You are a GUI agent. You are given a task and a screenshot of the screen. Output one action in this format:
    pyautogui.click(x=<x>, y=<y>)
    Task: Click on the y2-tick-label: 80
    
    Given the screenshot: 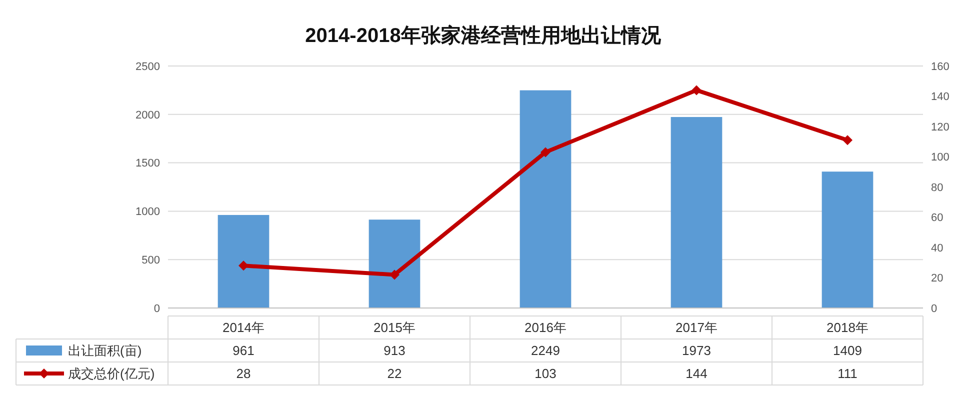 What is the action you would take?
    pyautogui.click(x=937, y=188)
    